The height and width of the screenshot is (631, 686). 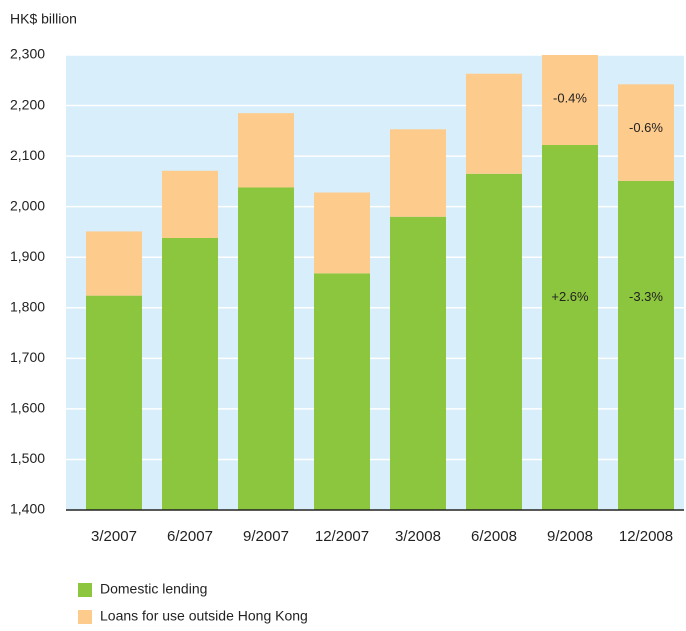 What do you see at coordinates (27, 54) in the screenshot?
I see `y-tick-label: 2,300` at bounding box center [27, 54].